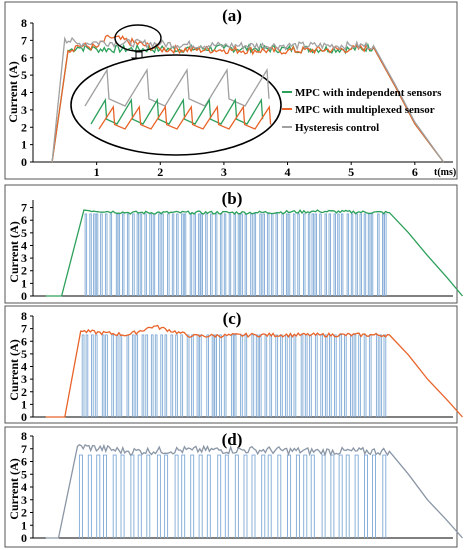 The width and height of the screenshot is (464, 550). Describe the element at coordinates (24, 487) in the screenshot. I see `y-tick-label: 4` at that location.